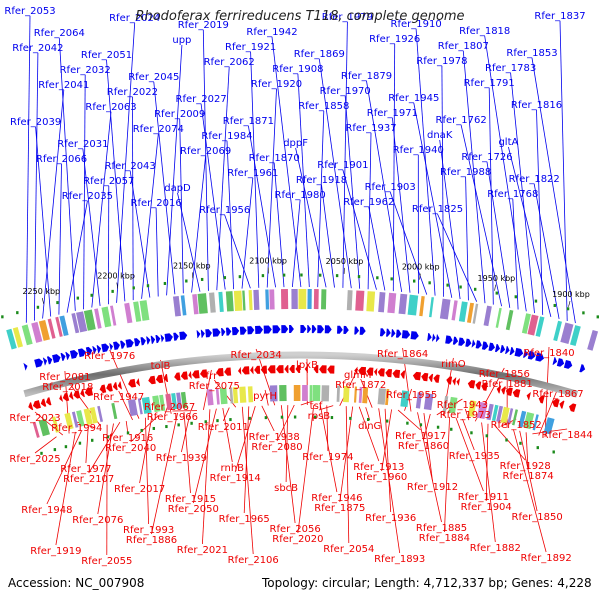 This screenshot has width=600, height=604. I want to click on forward-gene-label: Rfer_1978, so click(441, 61).